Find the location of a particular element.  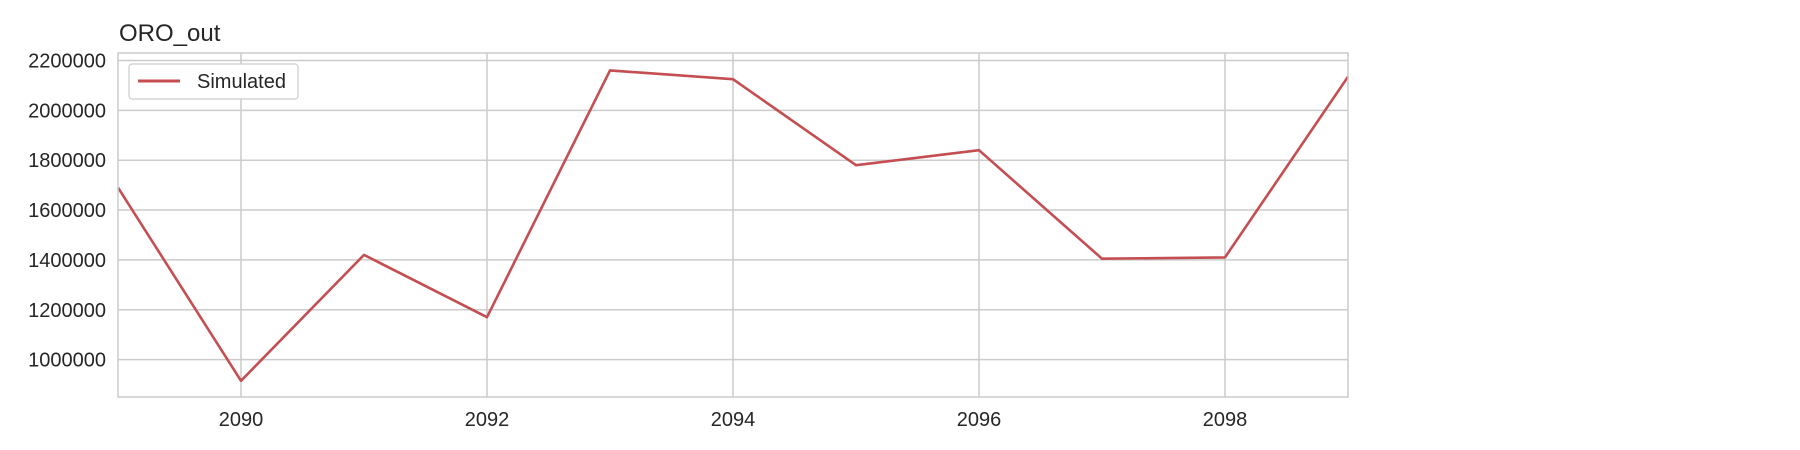

y-tick-label: 1400000 is located at coordinates (67, 261).